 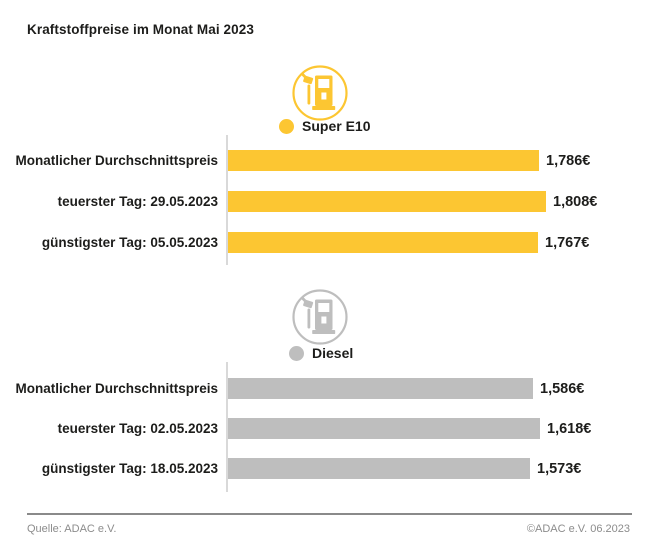 I want to click on page-title: Kraftstoffpreise im Monat Mai 2023, so click(x=140, y=29).